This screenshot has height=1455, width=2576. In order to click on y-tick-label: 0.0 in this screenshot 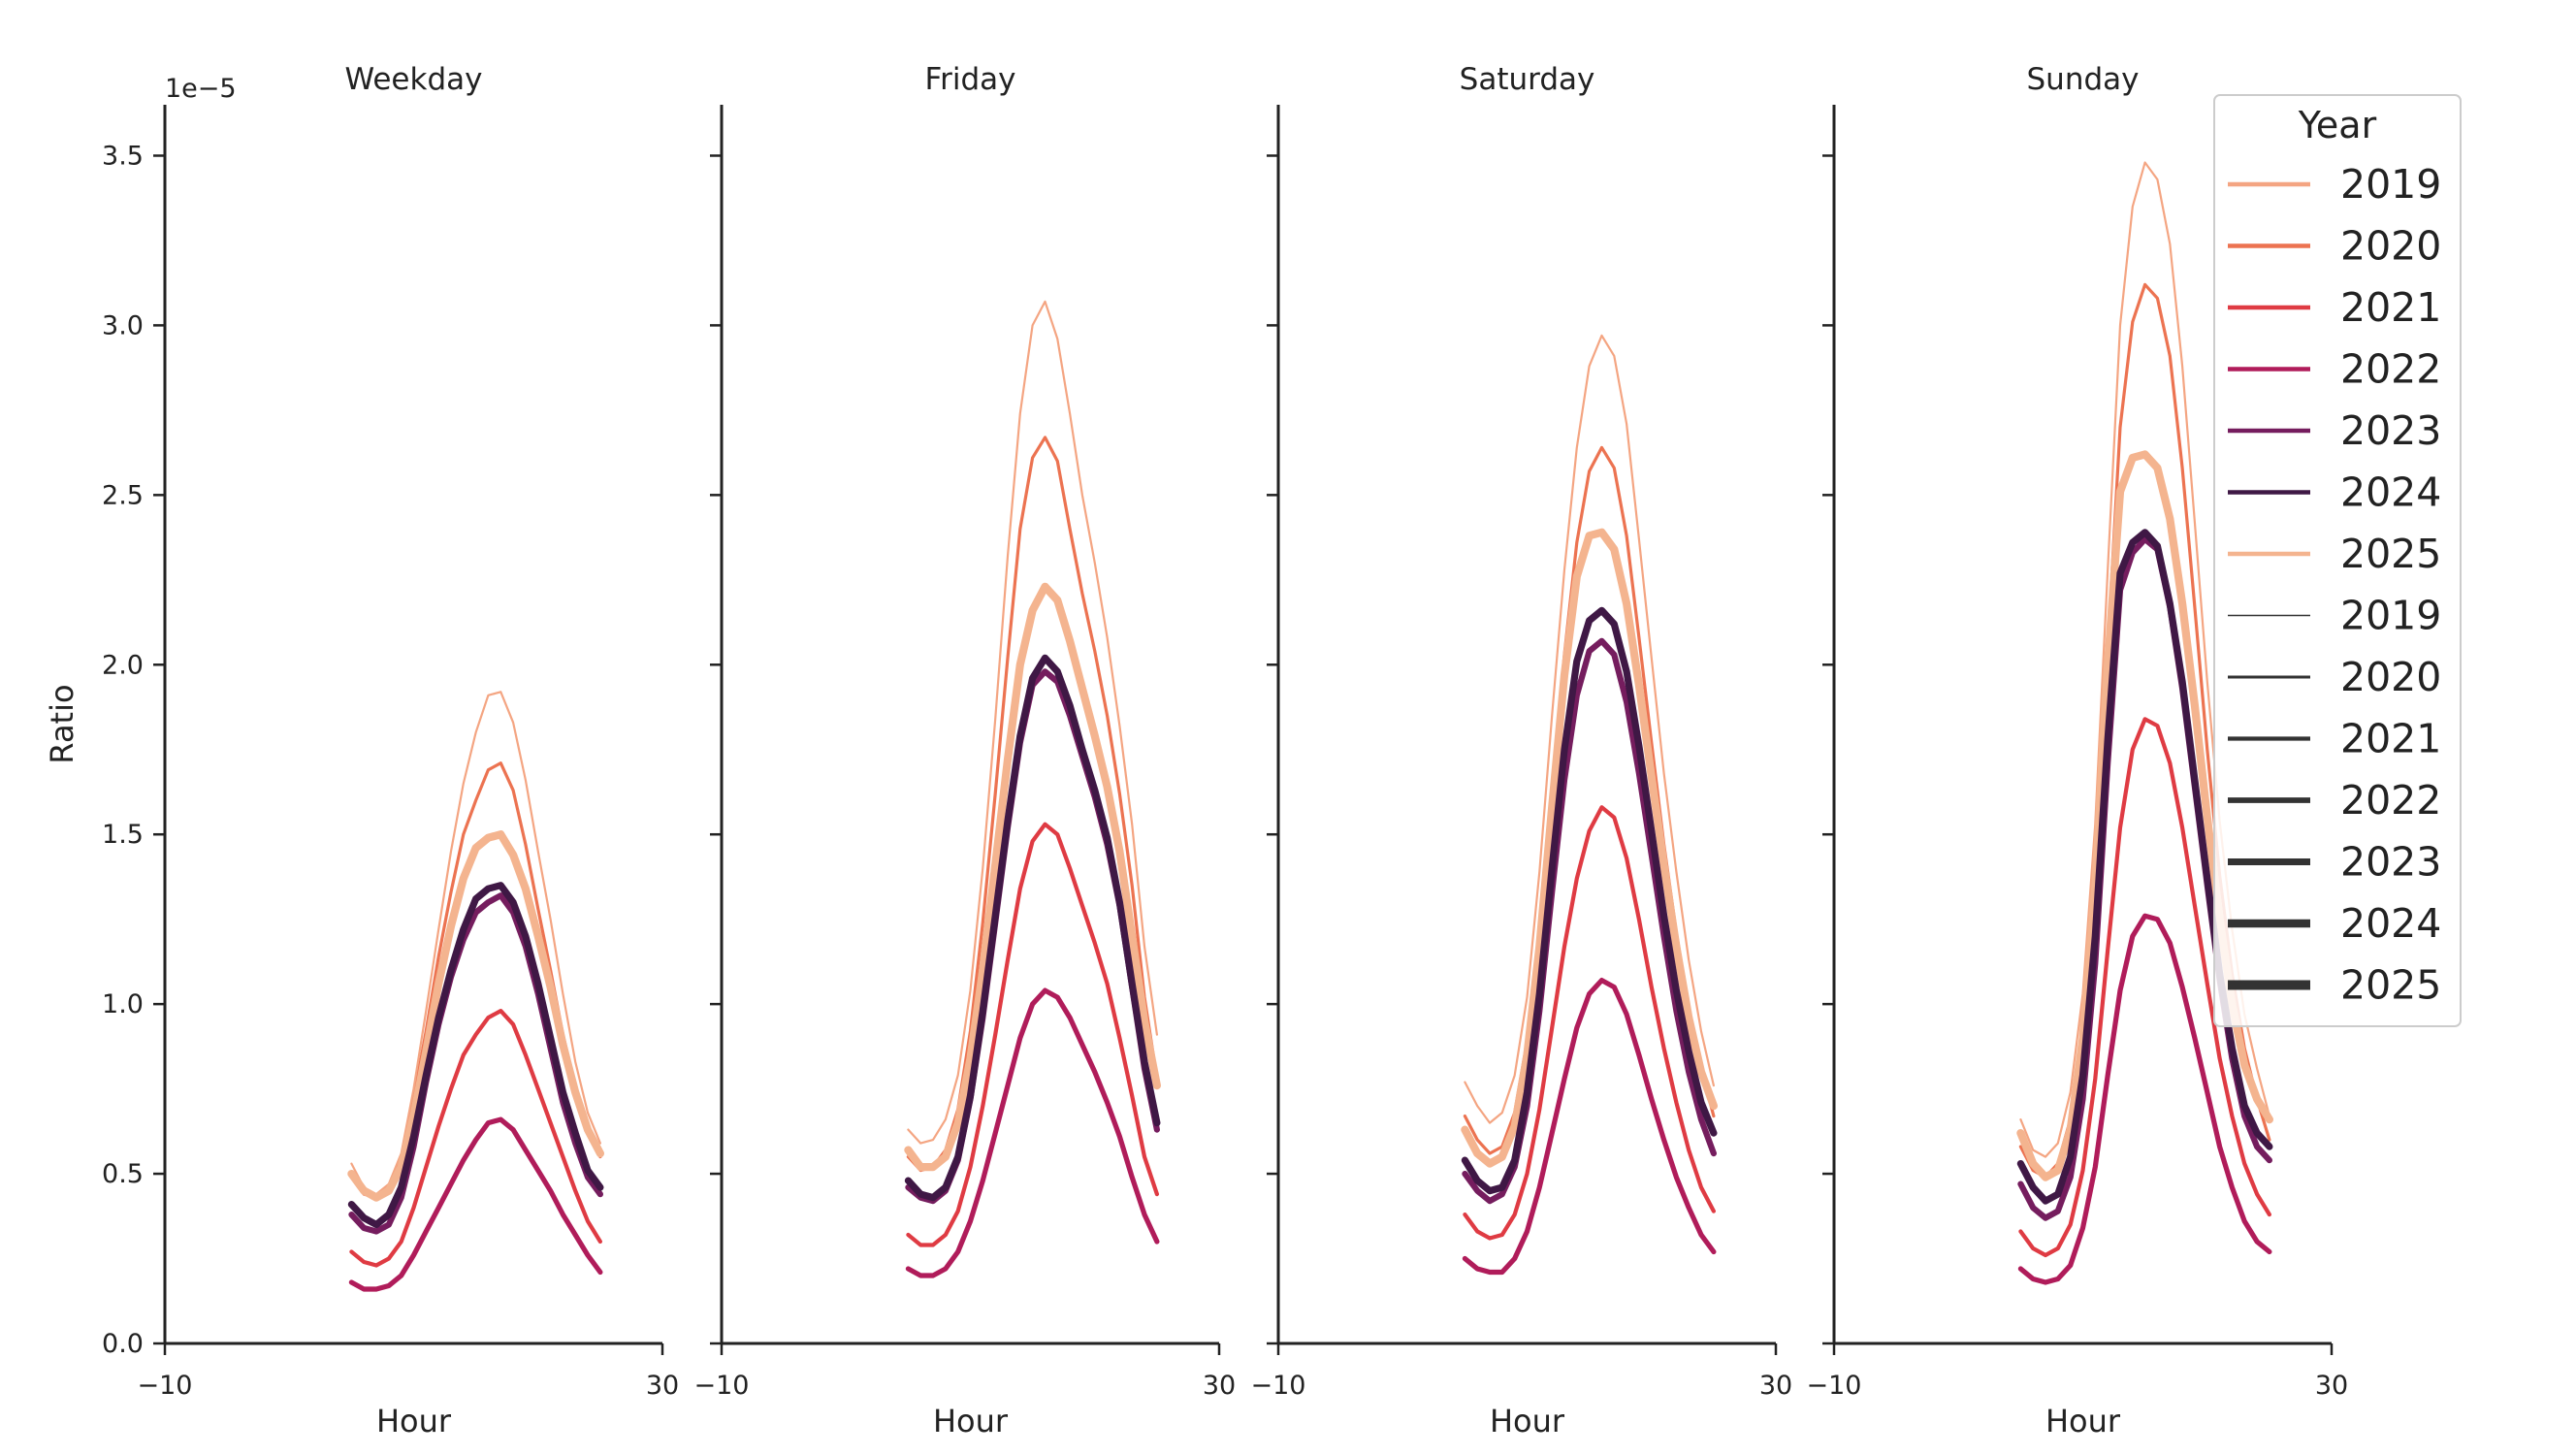, I will do `click(123, 1344)`.